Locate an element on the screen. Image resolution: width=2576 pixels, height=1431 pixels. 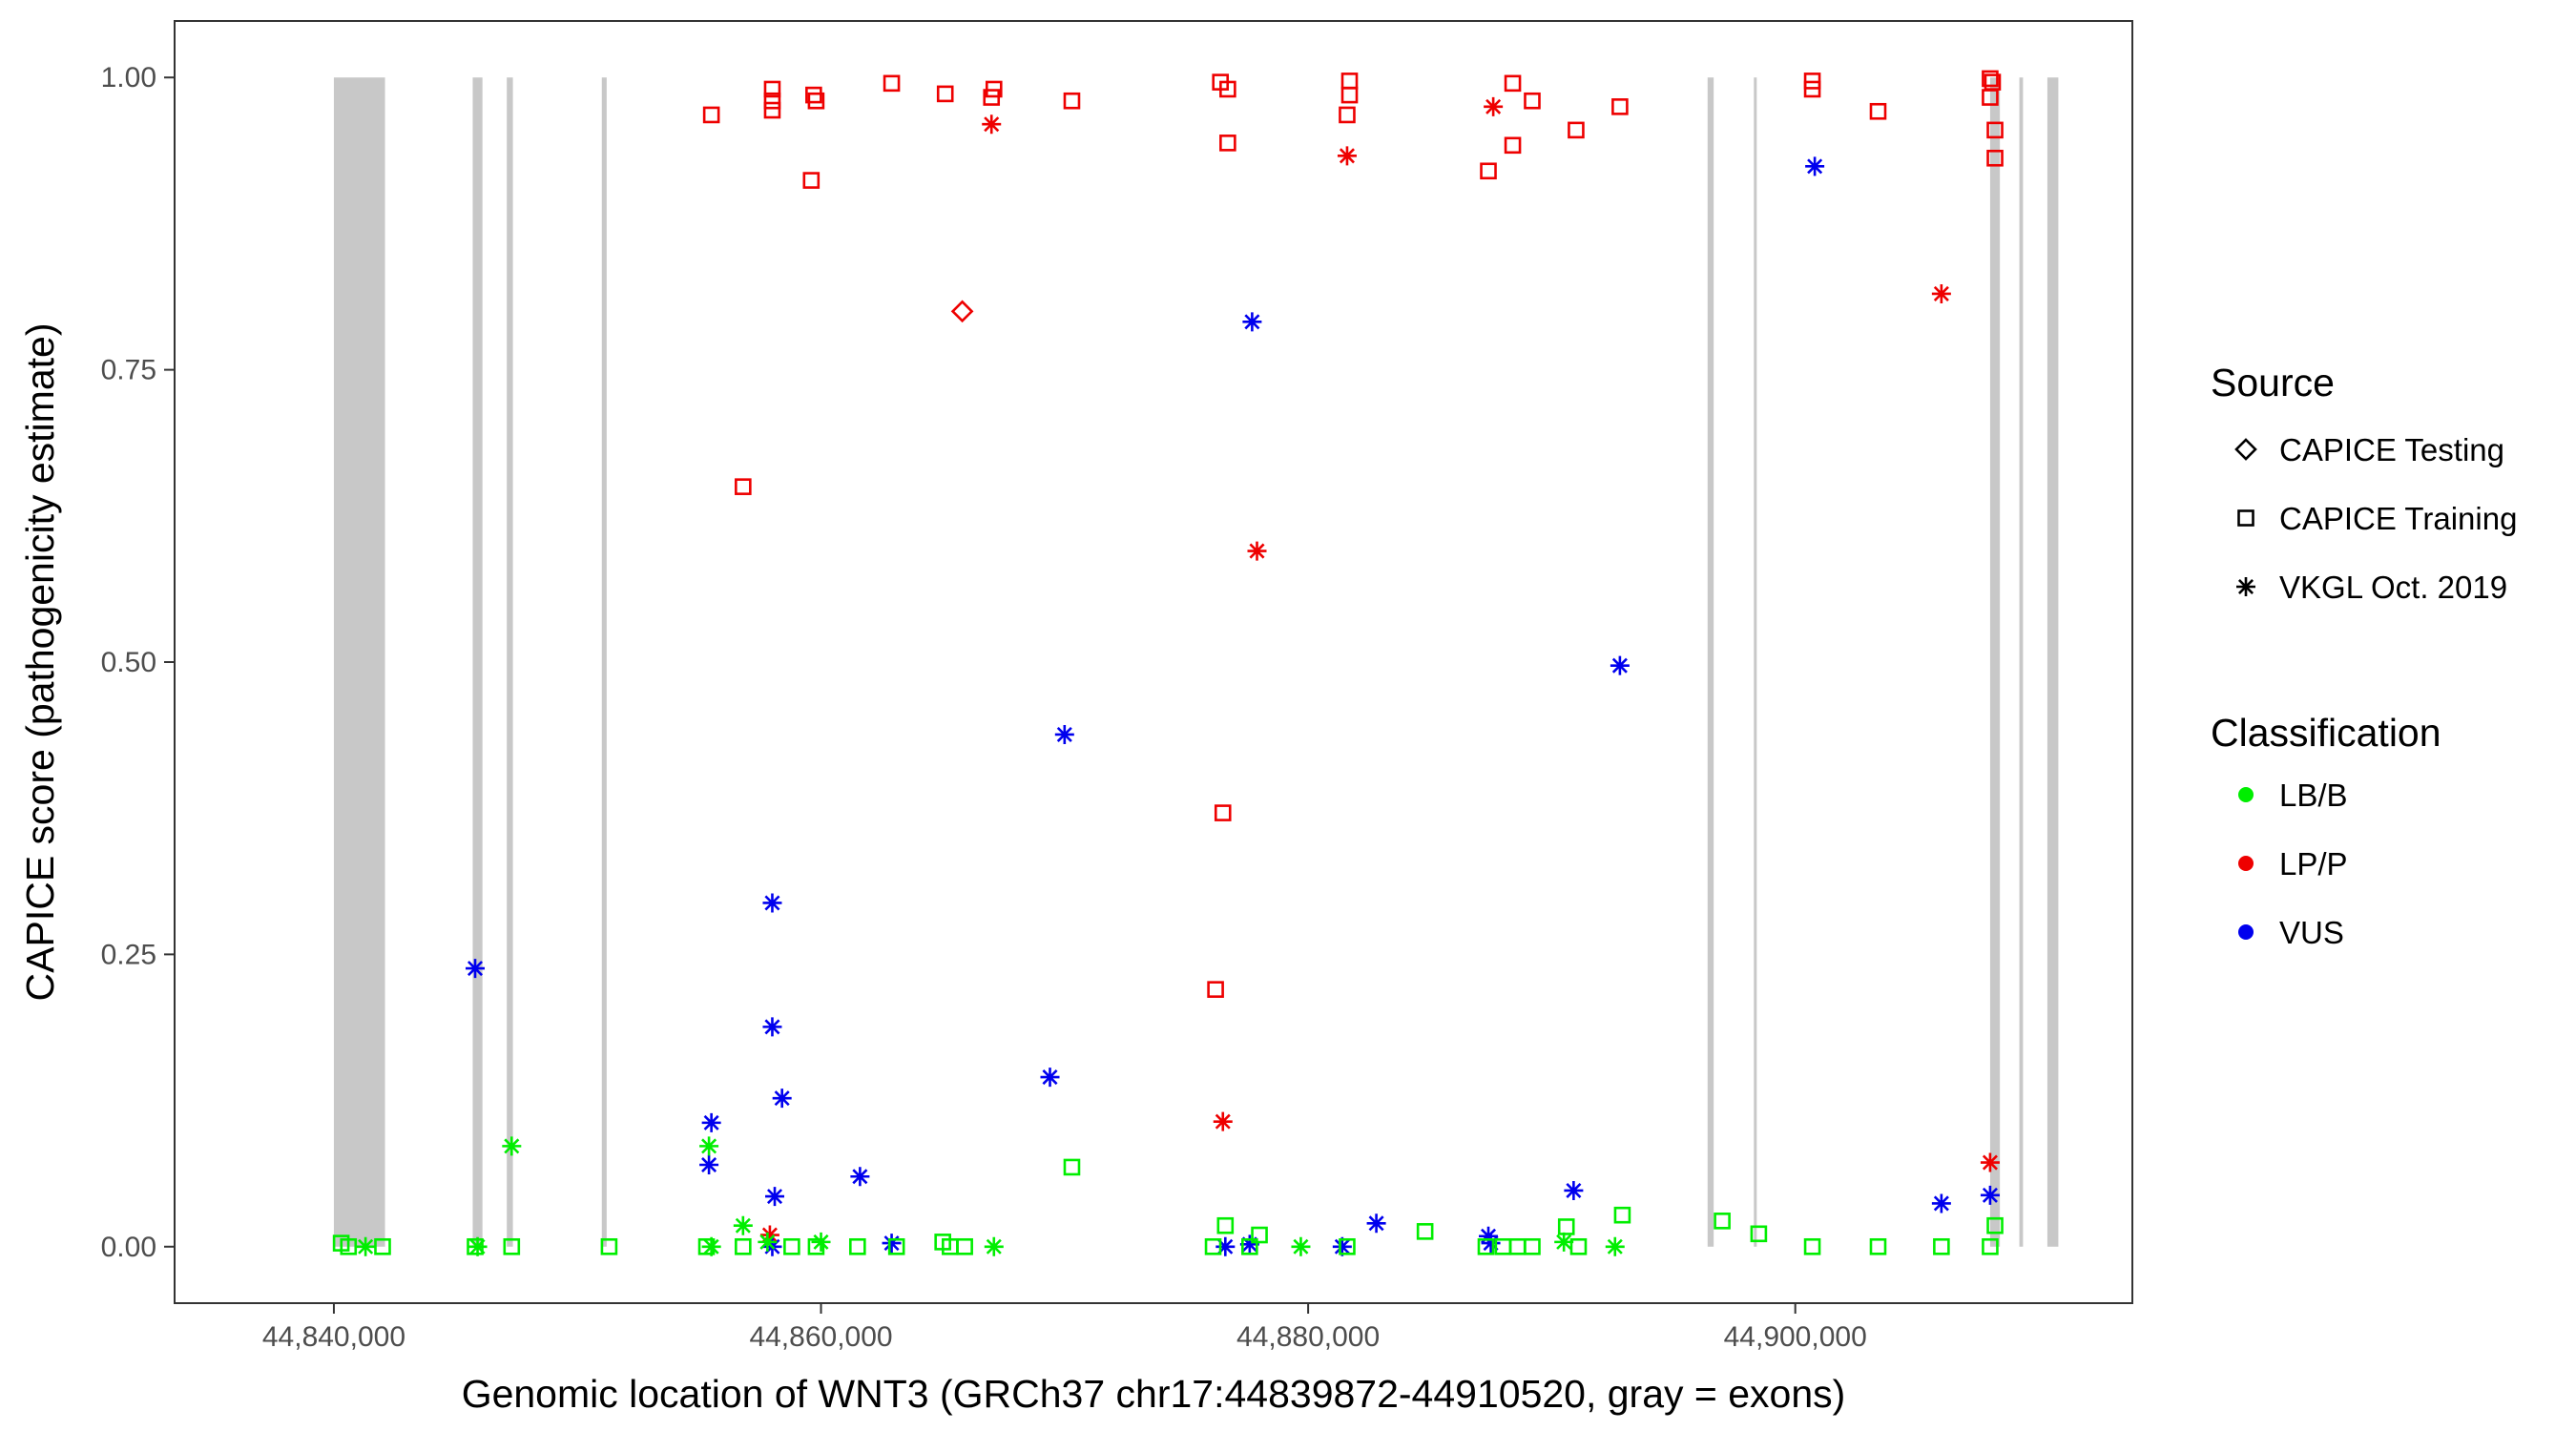
y-axis-title: CAPICE score (pathogenicity estimate) is located at coordinates (40, 662).